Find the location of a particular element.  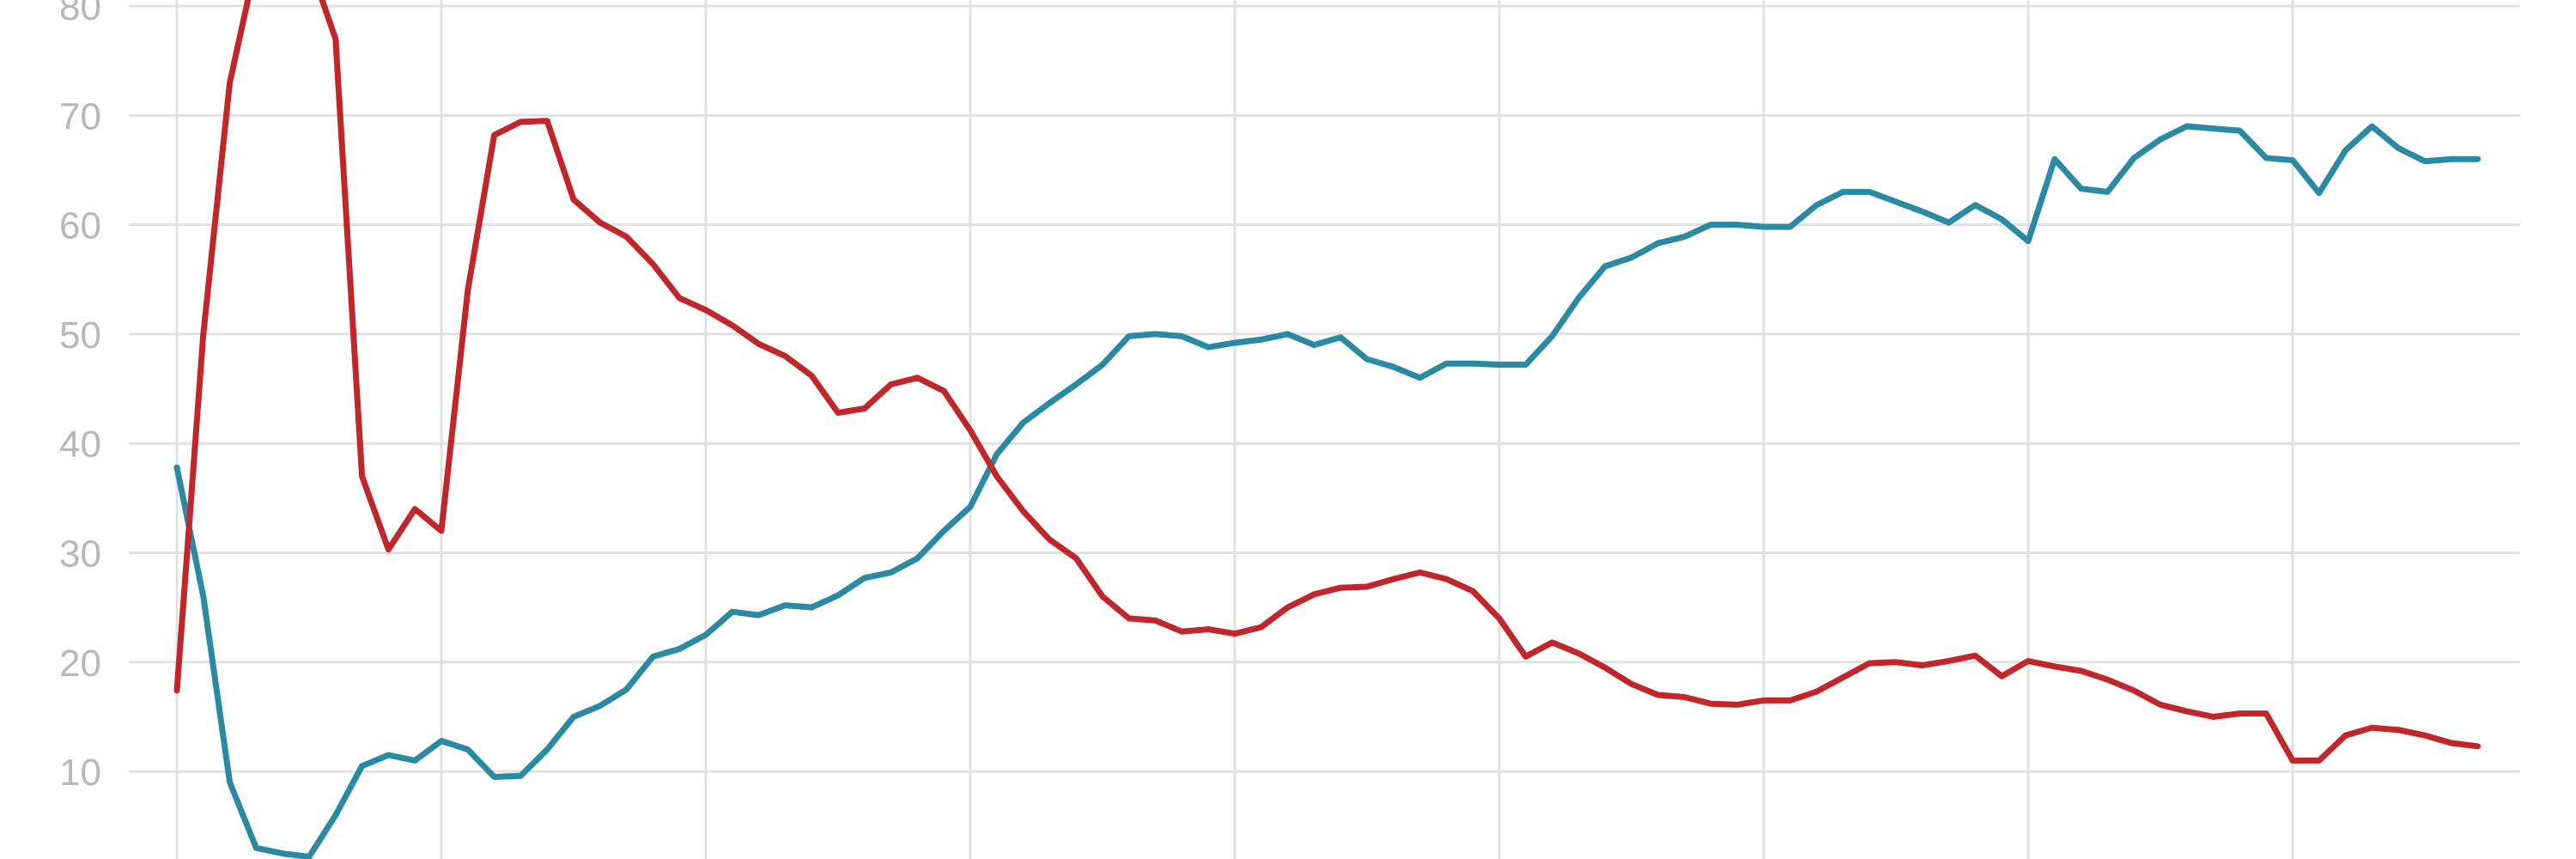

y-tick-label: 20 is located at coordinates (80, 664).